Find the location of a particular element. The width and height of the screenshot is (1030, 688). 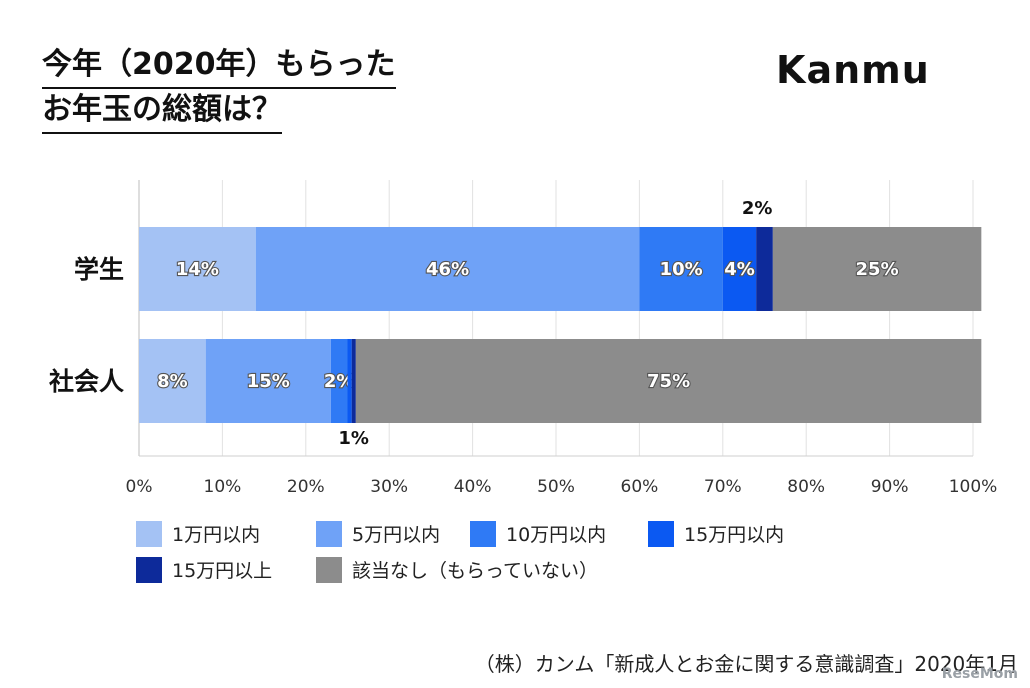

x-tick-label: 40% is located at coordinates (473, 487).